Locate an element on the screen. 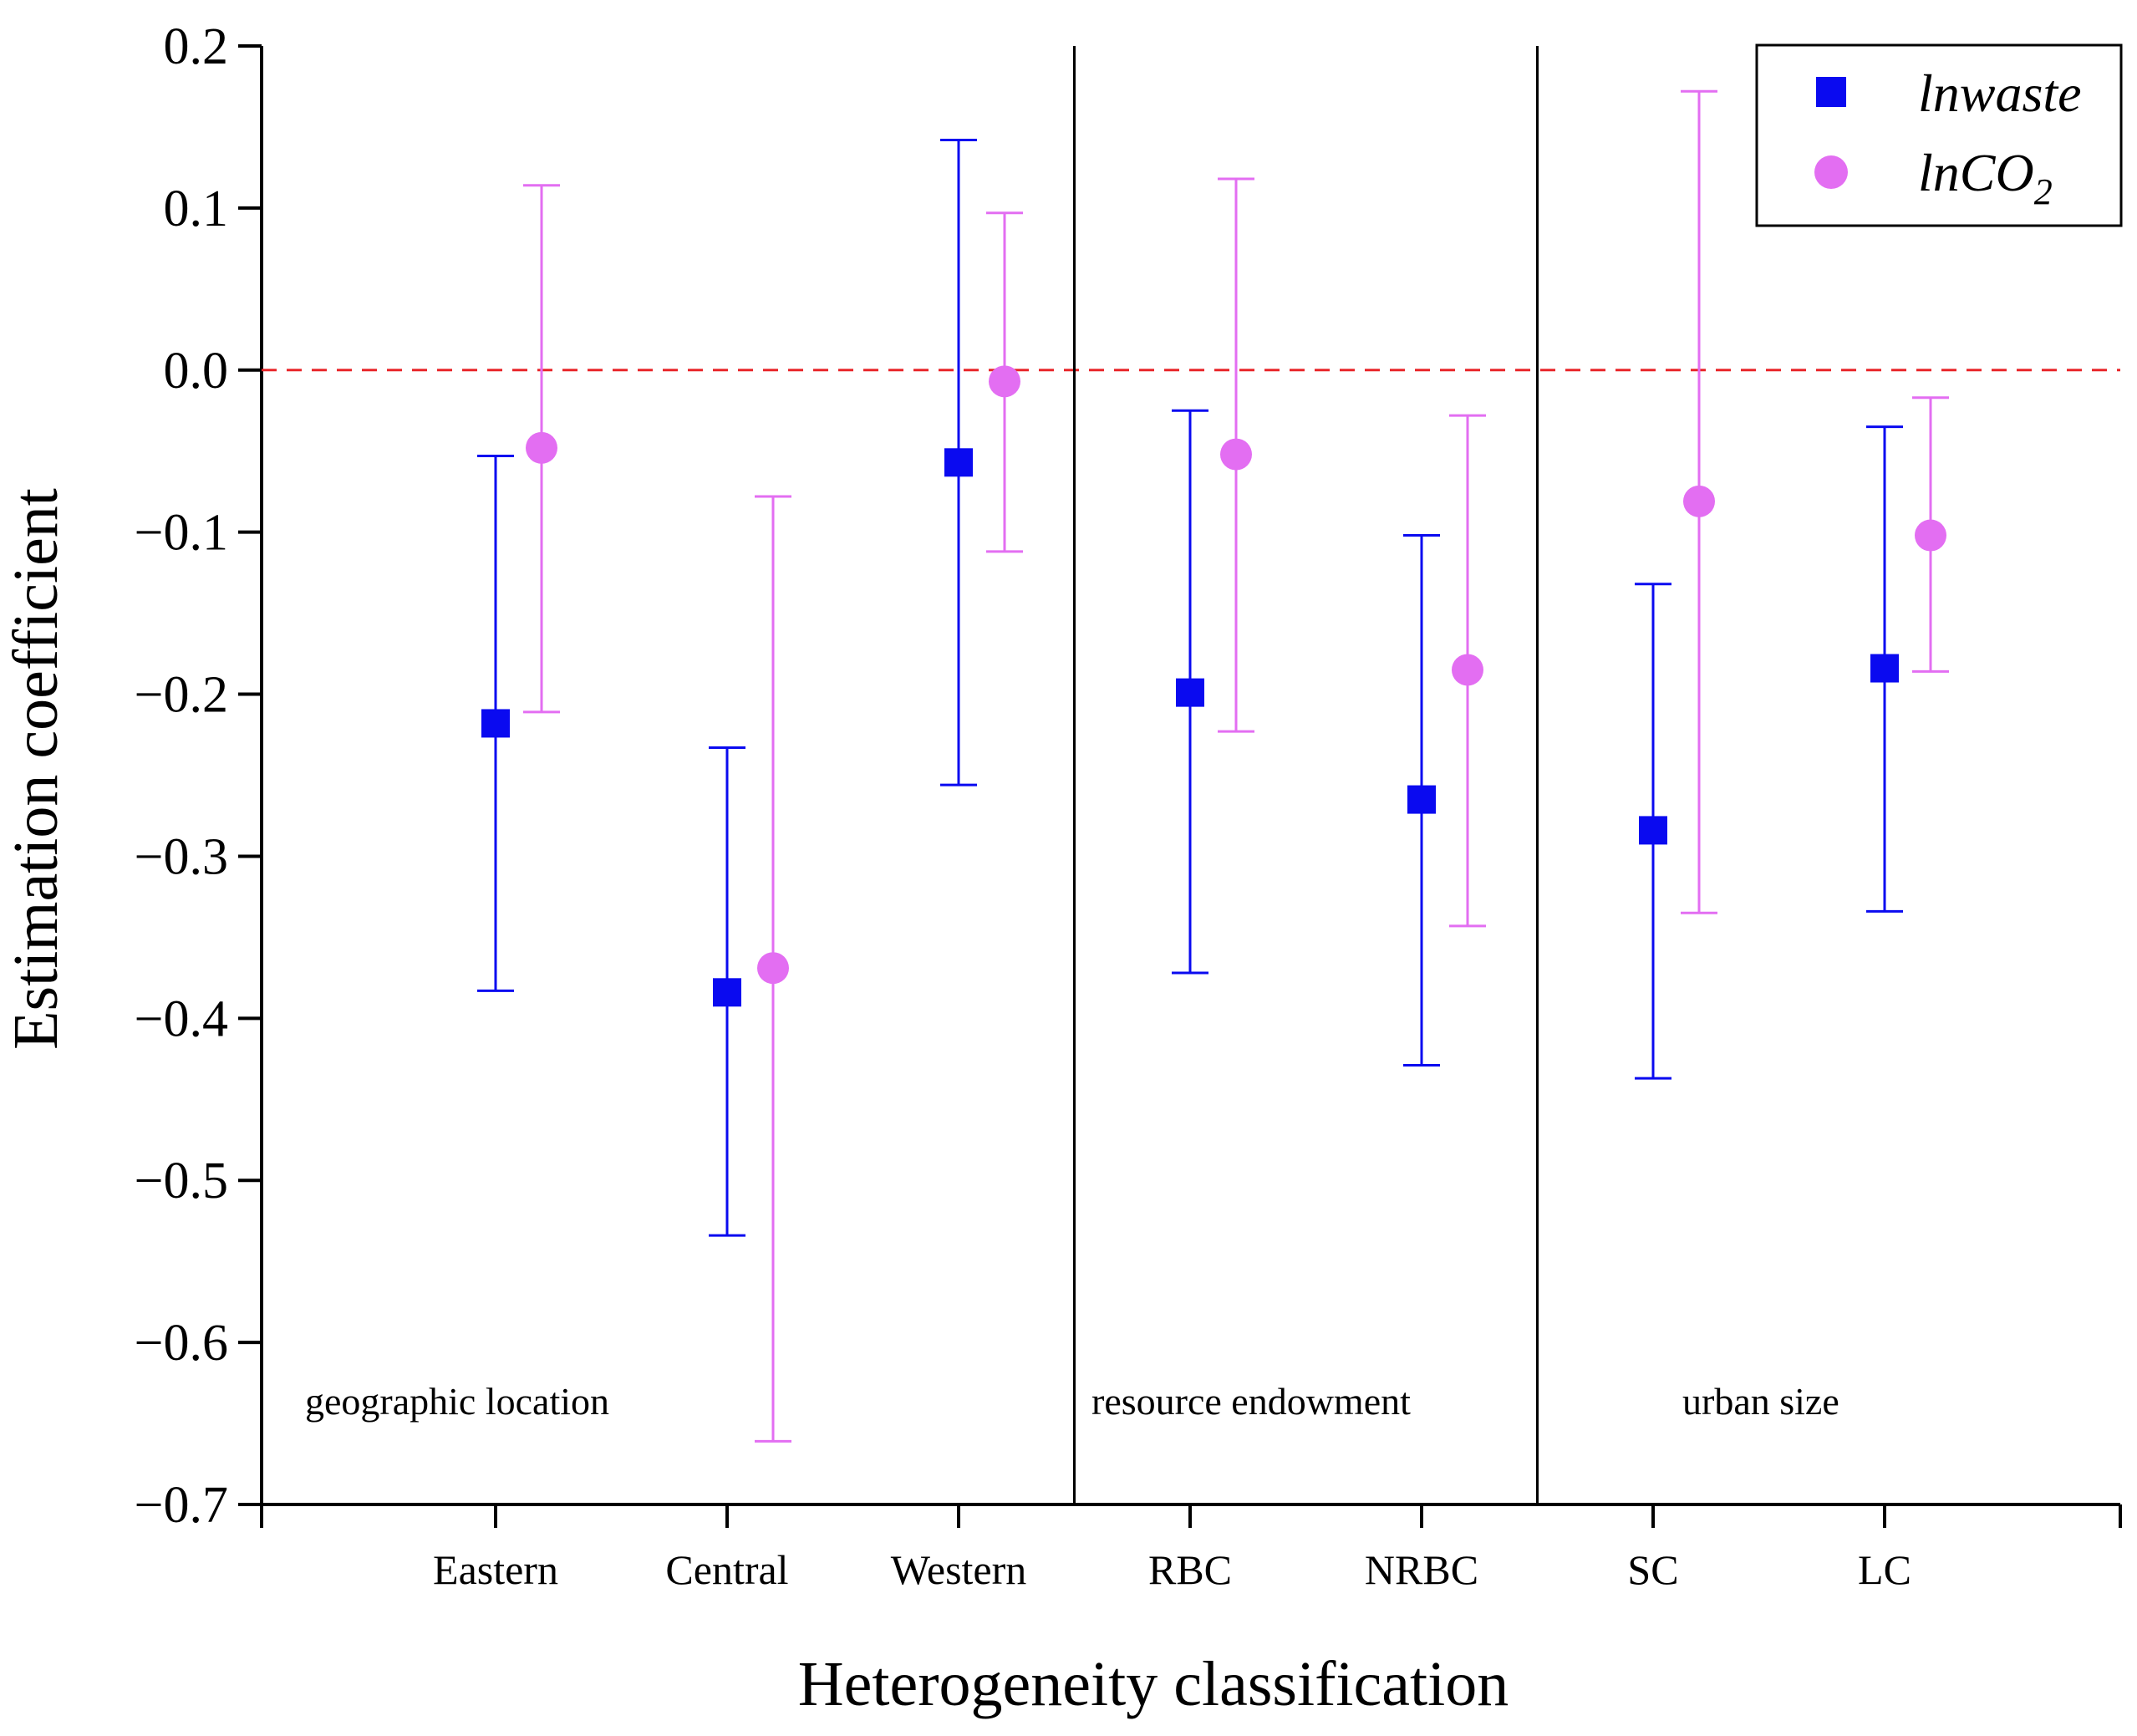 The height and width of the screenshot is (1736, 2137). y-tick-label: −0.7 is located at coordinates (181, 1505).